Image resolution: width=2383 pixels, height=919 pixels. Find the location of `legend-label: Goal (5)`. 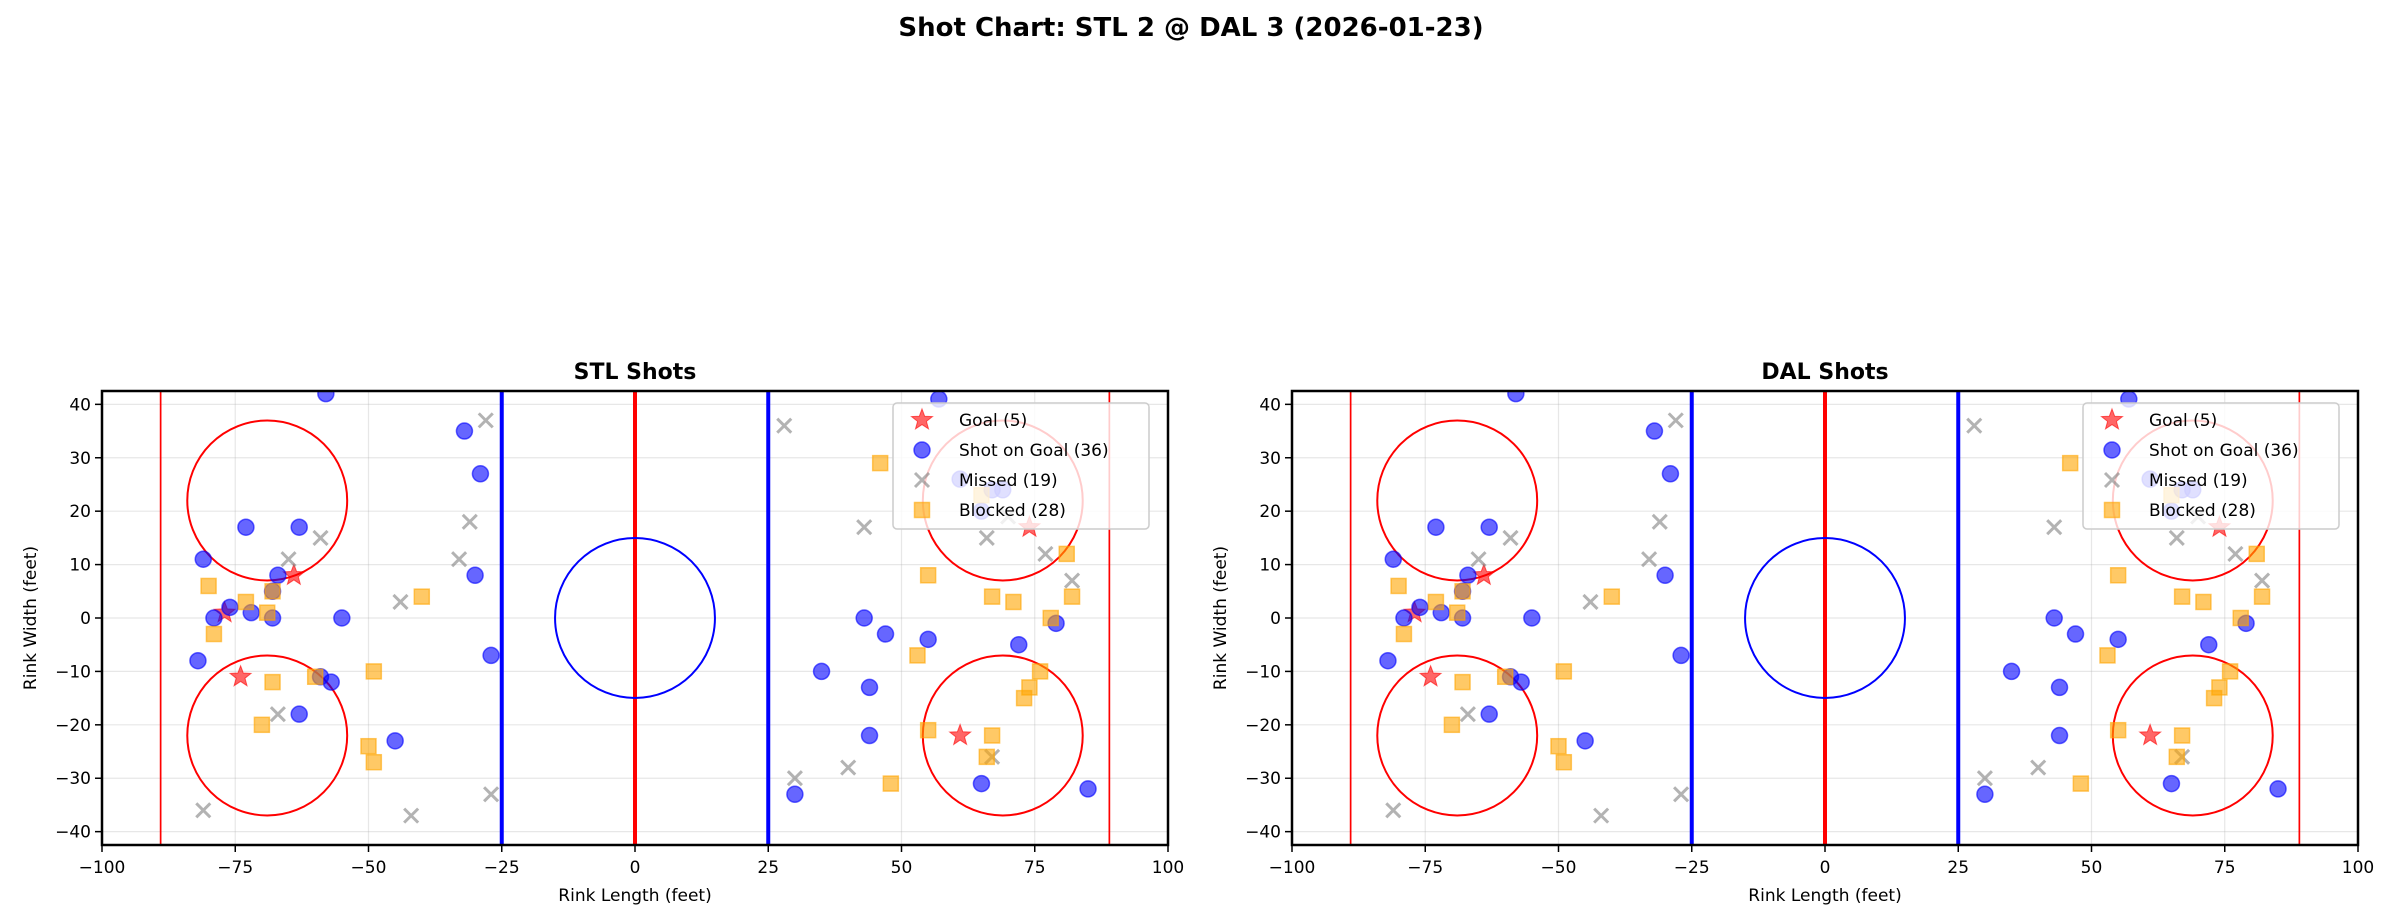

legend-label: Goal (5) is located at coordinates (2183, 421).